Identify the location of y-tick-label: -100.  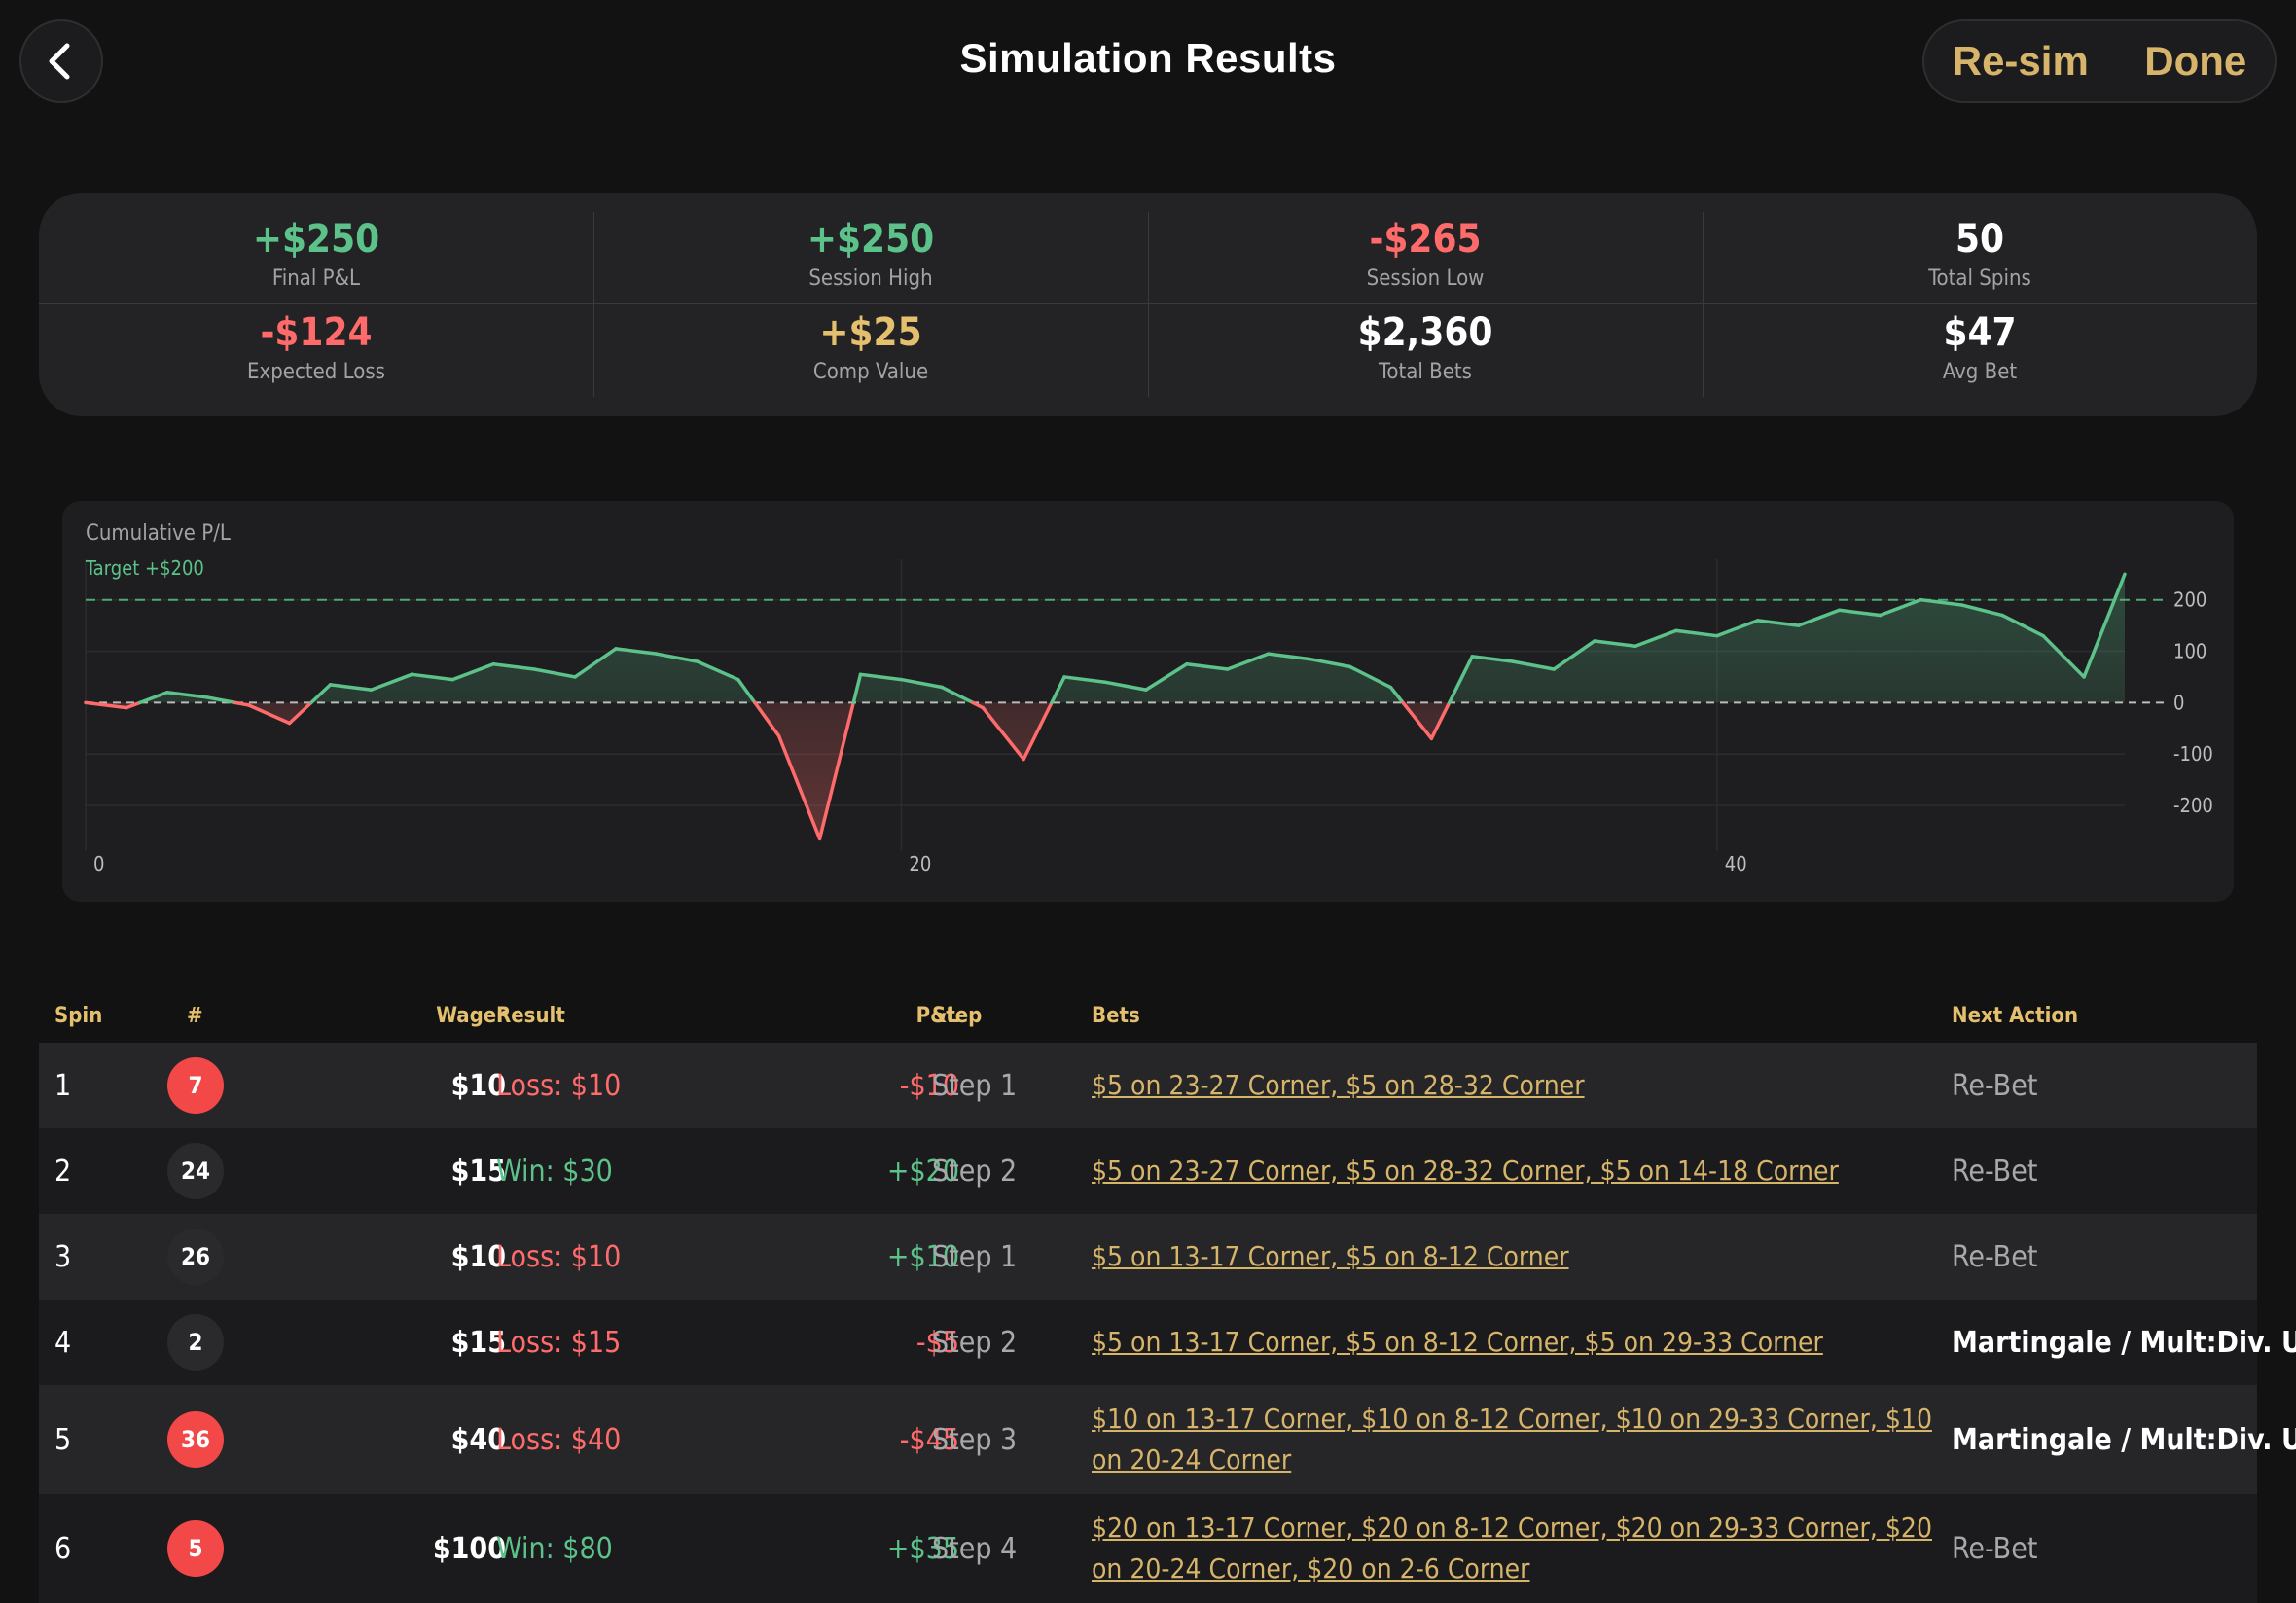
(2193, 754).